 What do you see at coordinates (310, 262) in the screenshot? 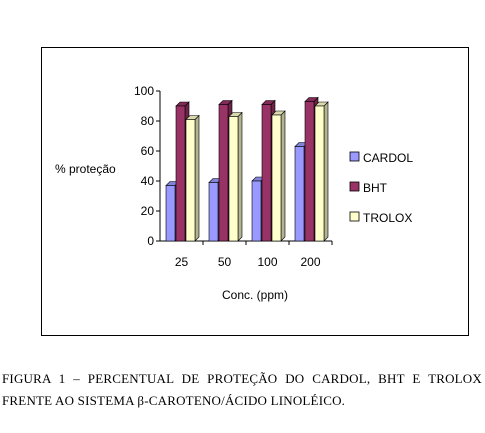
I see `x-tick-label: 200` at bounding box center [310, 262].